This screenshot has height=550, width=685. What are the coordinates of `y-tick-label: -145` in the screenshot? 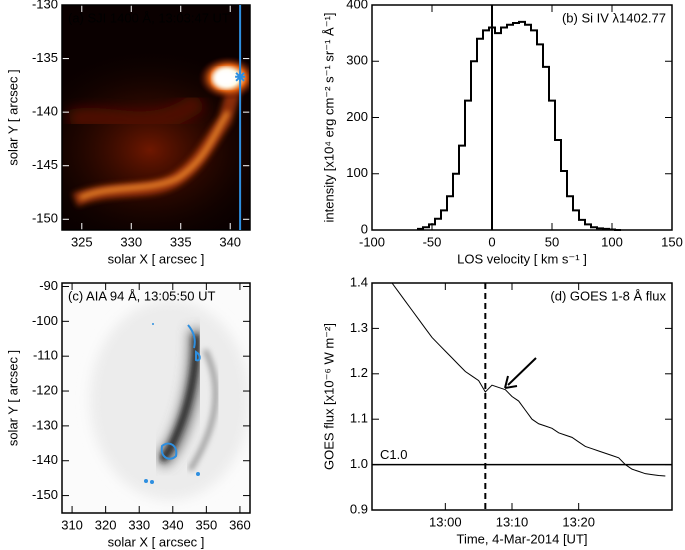 It's located at (45, 164).